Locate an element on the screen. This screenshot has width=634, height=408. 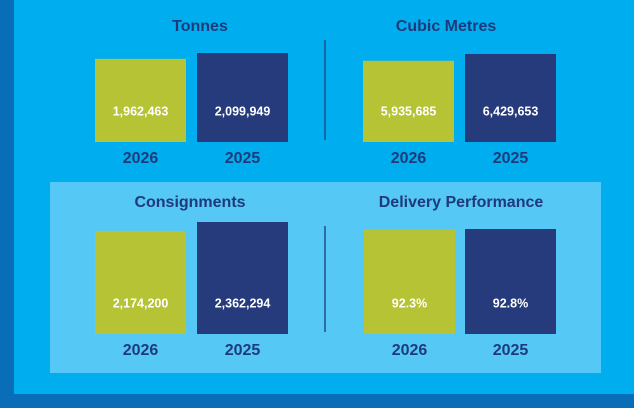
panel-title: Delivery Performance is located at coordinates (461, 202).